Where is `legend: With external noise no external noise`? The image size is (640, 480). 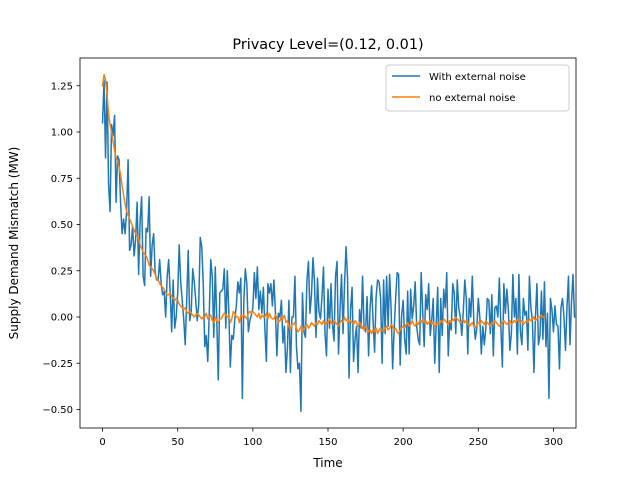
legend: With external noise no external noise is located at coordinates (477, 88).